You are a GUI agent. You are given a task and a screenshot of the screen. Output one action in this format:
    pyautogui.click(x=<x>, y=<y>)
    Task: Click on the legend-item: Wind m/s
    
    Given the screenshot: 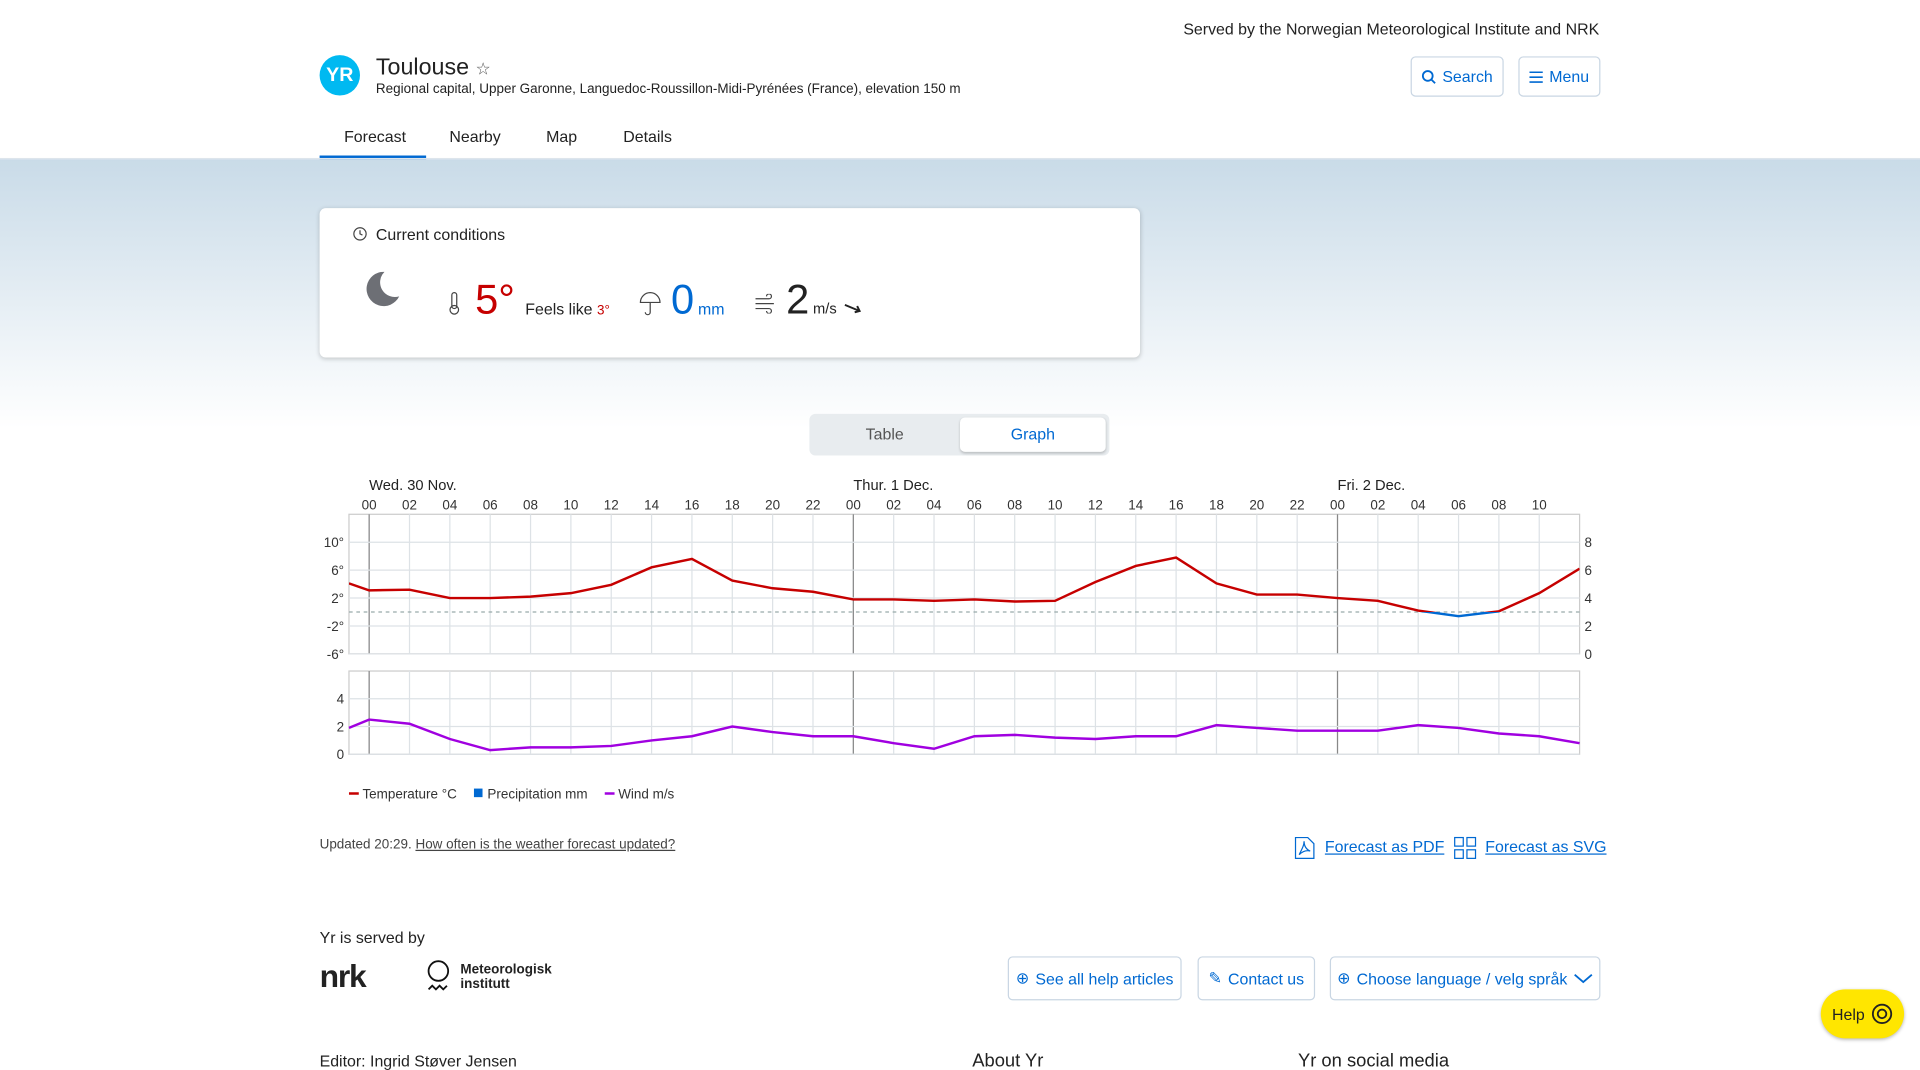 What is the action you would take?
    pyautogui.click(x=639, y=793)
    